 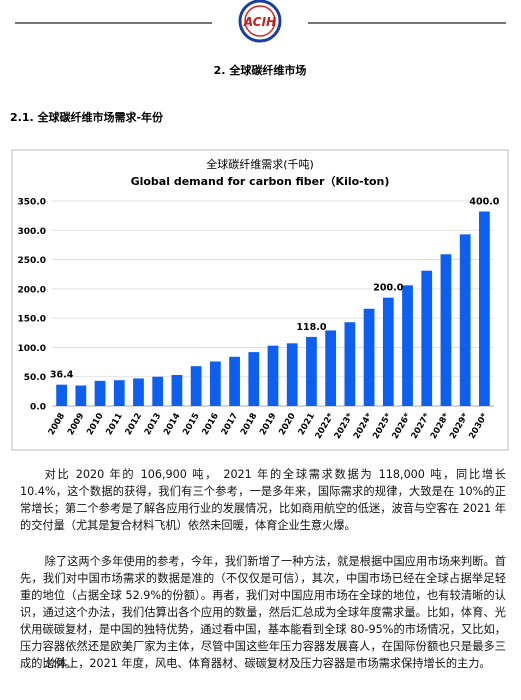 What do you see at coordinates (87, 117) in the screenshot?
I see `subsection-title: 2.1. 全球碳纤维市场需求-年份` at bounding box center [87, 117].